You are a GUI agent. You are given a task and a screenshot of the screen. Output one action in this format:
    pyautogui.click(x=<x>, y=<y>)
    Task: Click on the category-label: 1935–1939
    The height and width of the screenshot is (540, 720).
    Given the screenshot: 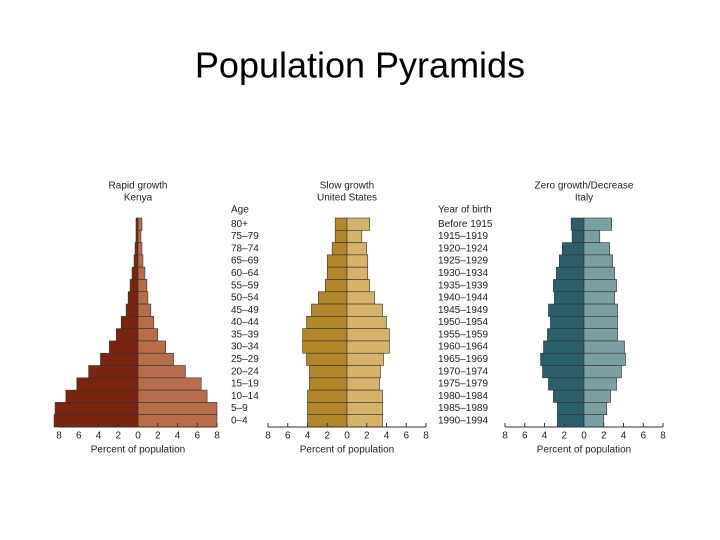 What is the action you would take?
    pyautogui.click(x=463, y=285)
    